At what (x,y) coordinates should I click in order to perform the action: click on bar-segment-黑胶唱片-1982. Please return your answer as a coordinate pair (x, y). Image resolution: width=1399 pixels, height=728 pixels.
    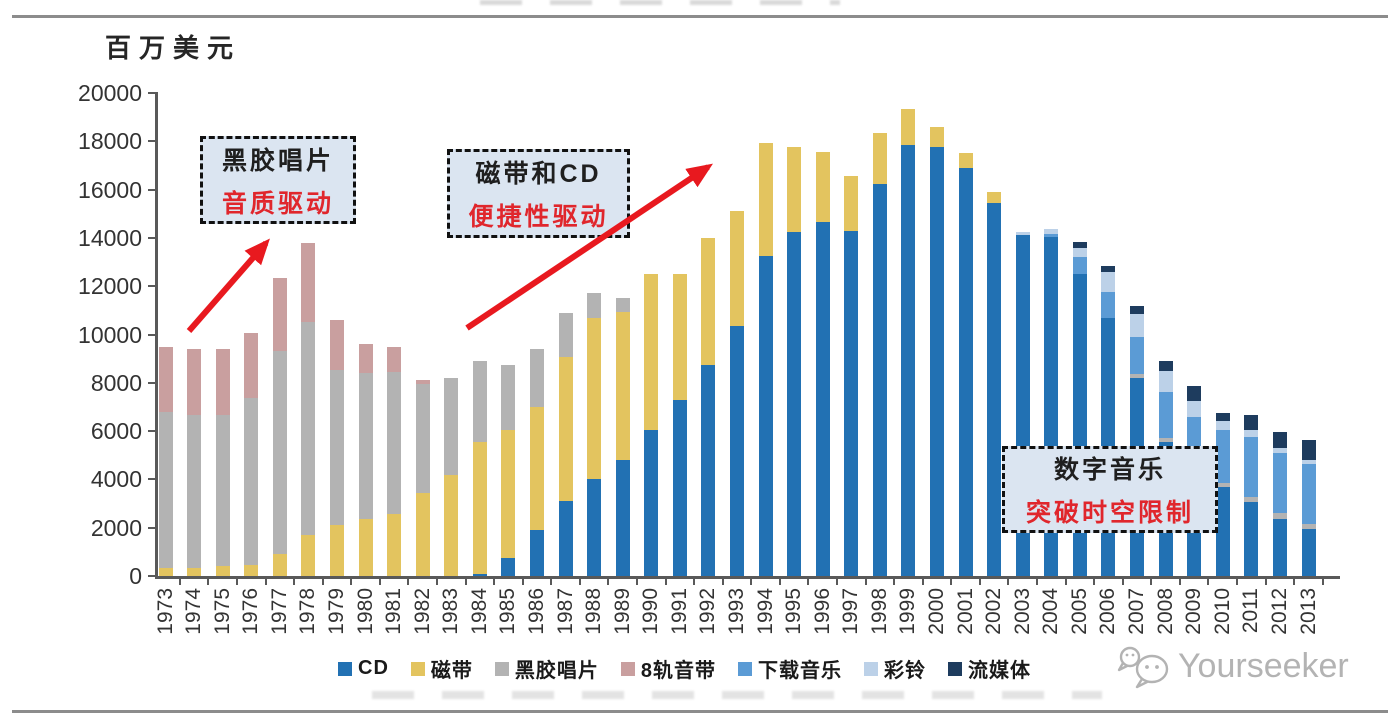
    Looking at the image, I should click on (422, 438).